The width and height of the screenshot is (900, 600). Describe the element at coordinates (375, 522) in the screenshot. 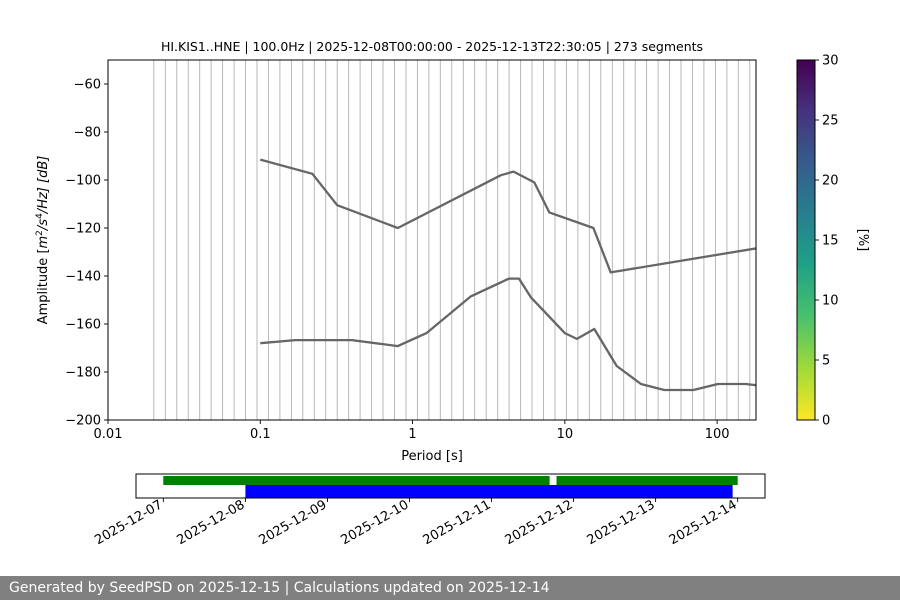

I see `date-tick-label: 2025-12-10` at that location.